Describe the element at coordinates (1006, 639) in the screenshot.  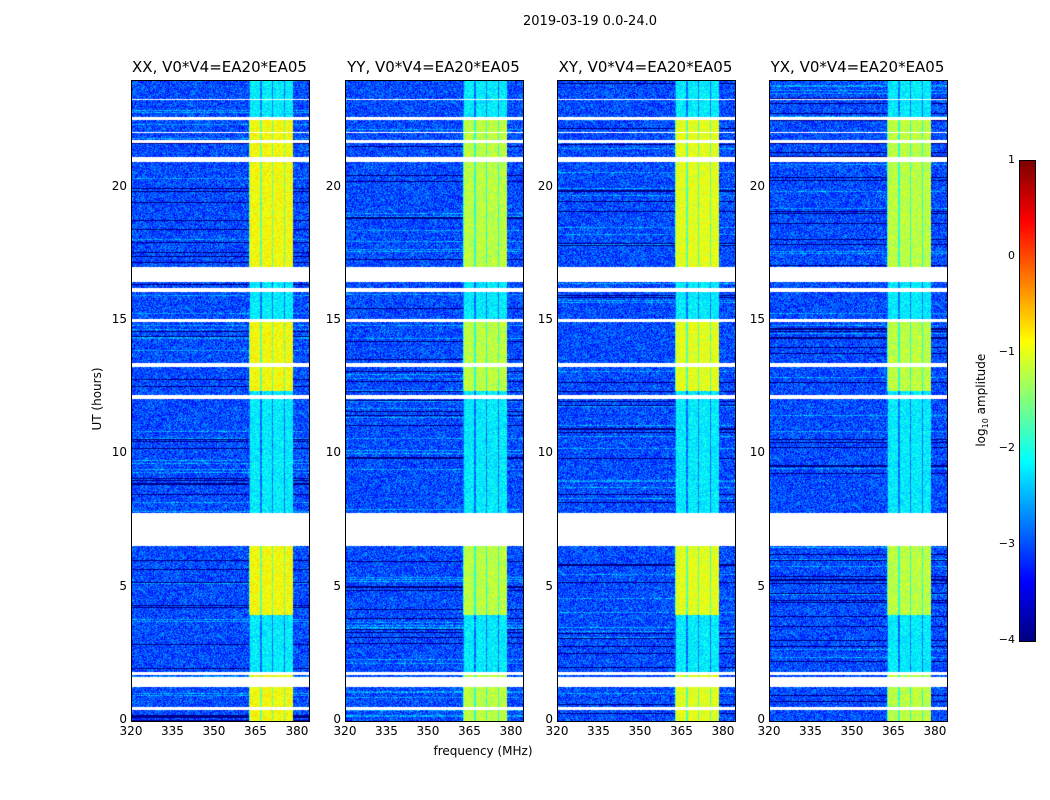
I see `colorbar-tick-label: −4` at that location.